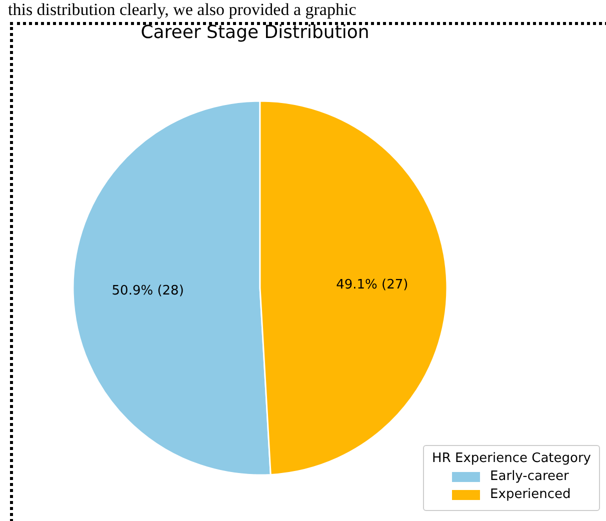  What do you see at coordinates (148, 291) in the screenshot?
I see `data-label: 50.9% (28)` at bounding box center [148, 291].